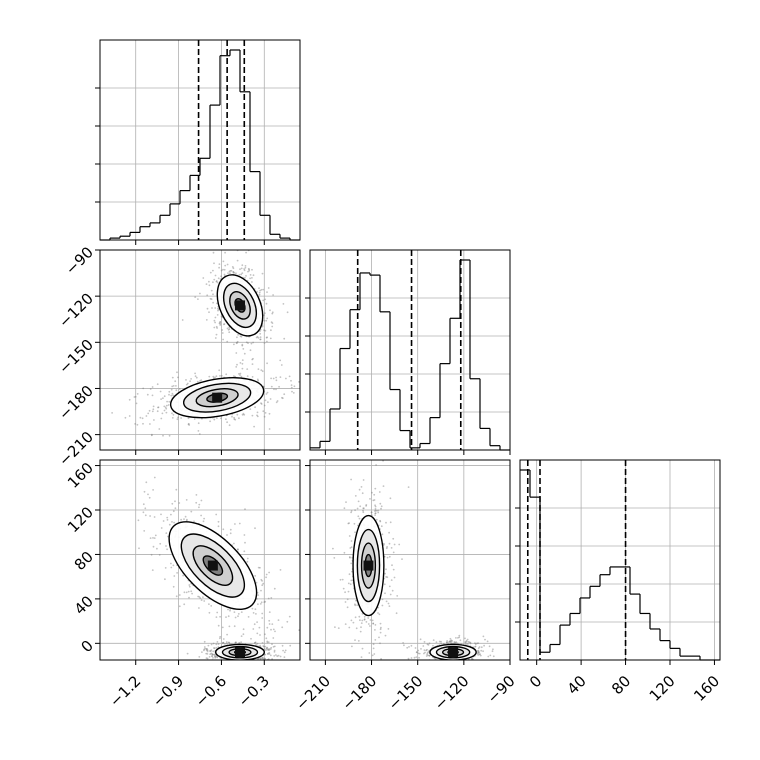 The image size is (760, 760). I want to click on x-tick-label: −1.2, so click(125, 691).